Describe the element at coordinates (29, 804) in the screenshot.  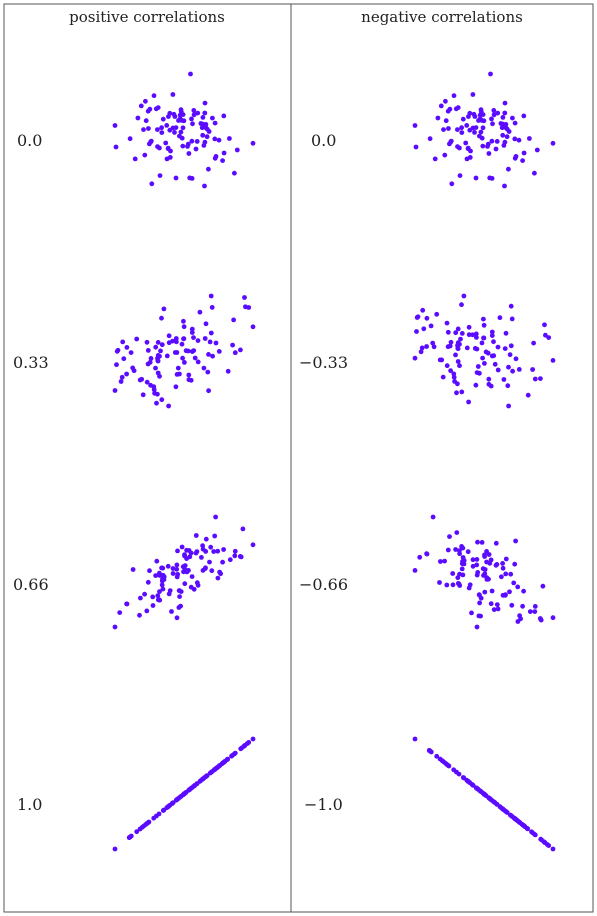
I see `row-label-positive-4: 1.0` at that location.